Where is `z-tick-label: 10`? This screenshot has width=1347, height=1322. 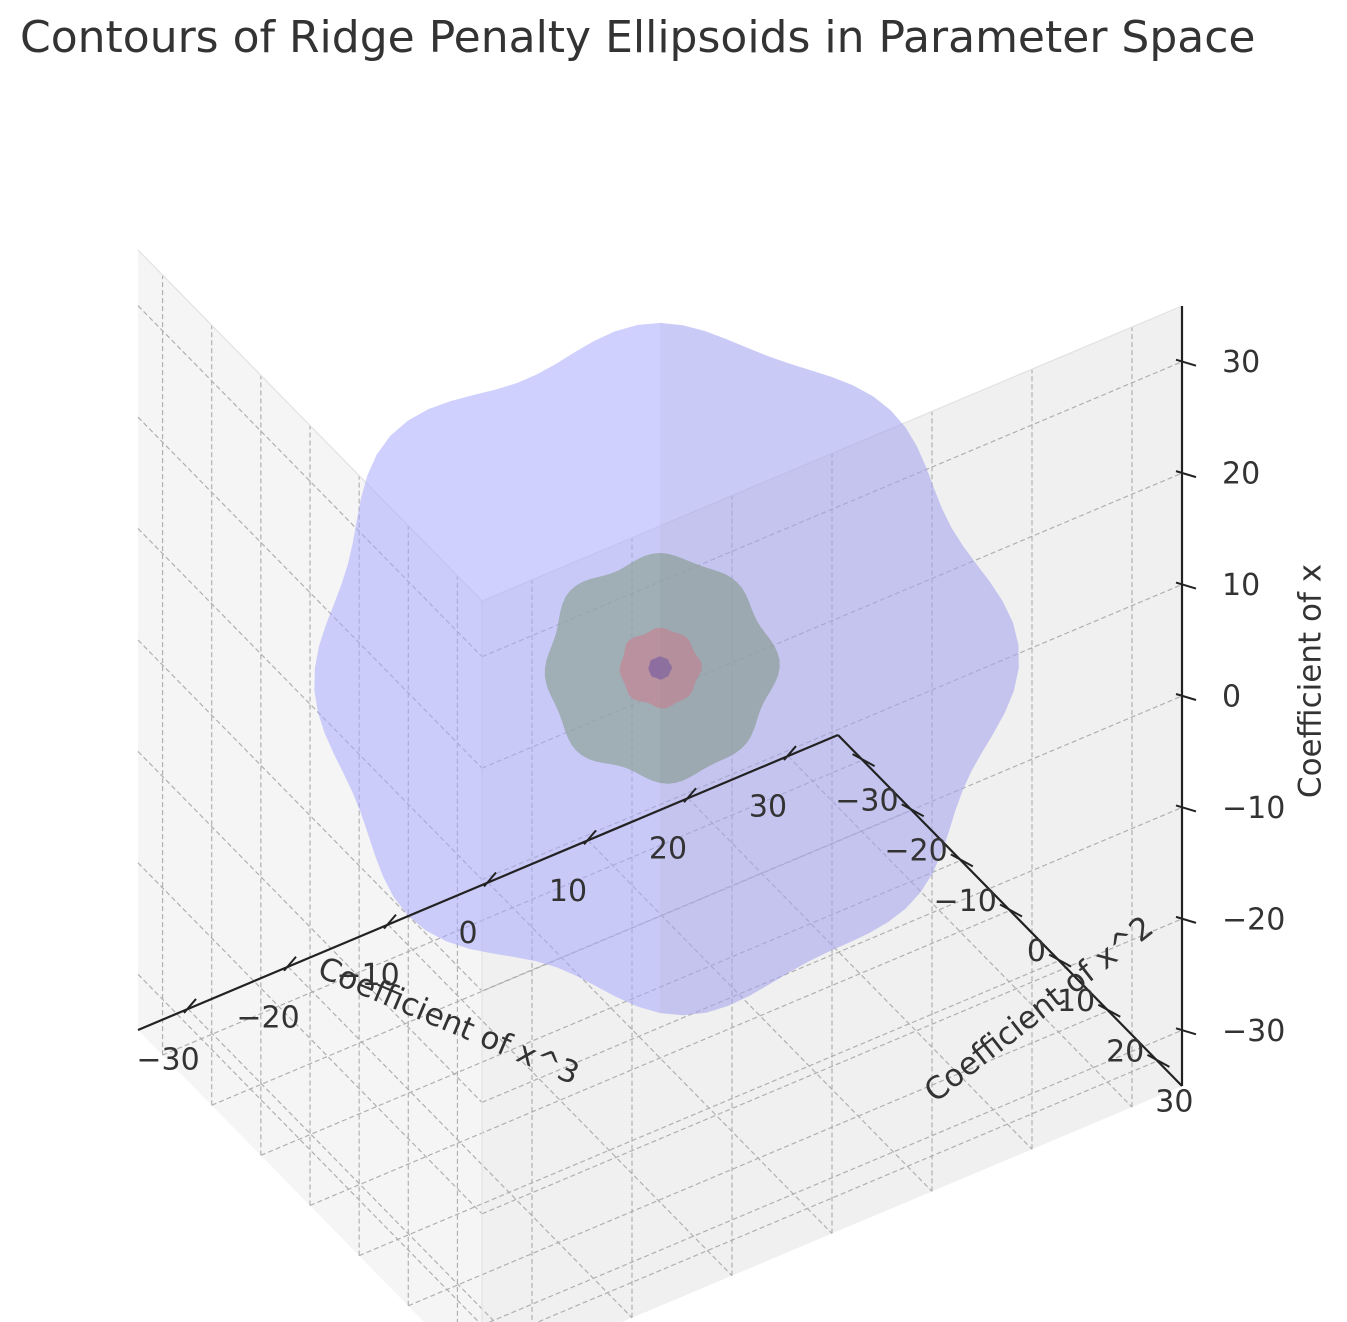
z-tick-label: 10 is located at coordinates (1241, 585).